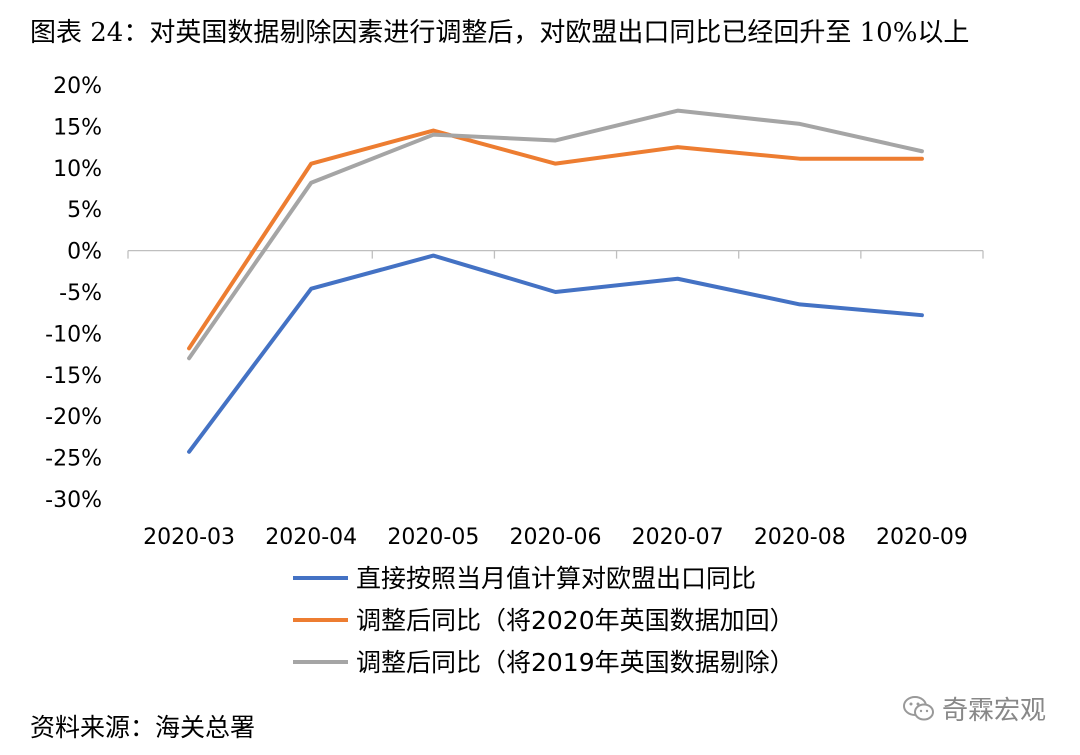 The height and width of the screenshot is (755, 1080). I want to click on y-tick-label: 20%, so click(77, 86).